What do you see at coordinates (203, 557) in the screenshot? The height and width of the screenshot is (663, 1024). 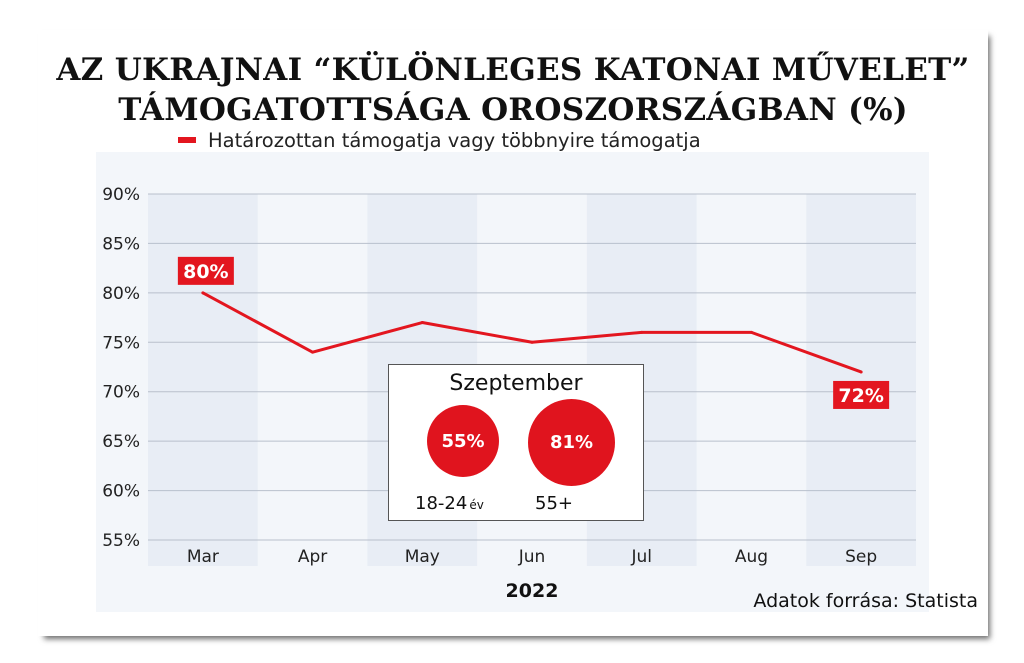 I see `x-tick-label: Mar` at bounding box center [203, 557].